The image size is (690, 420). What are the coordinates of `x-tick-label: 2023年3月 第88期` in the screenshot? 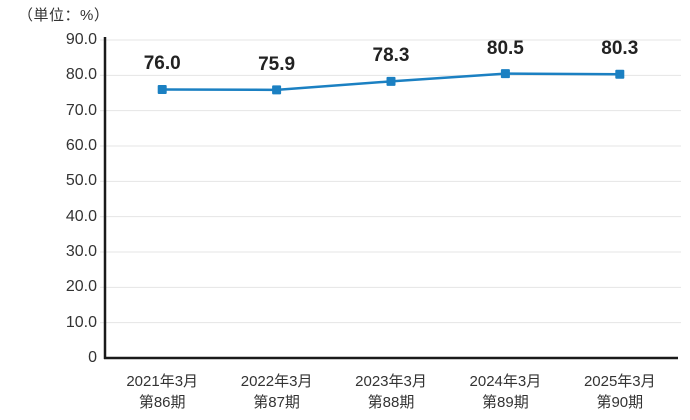 It's located at (391, 392).